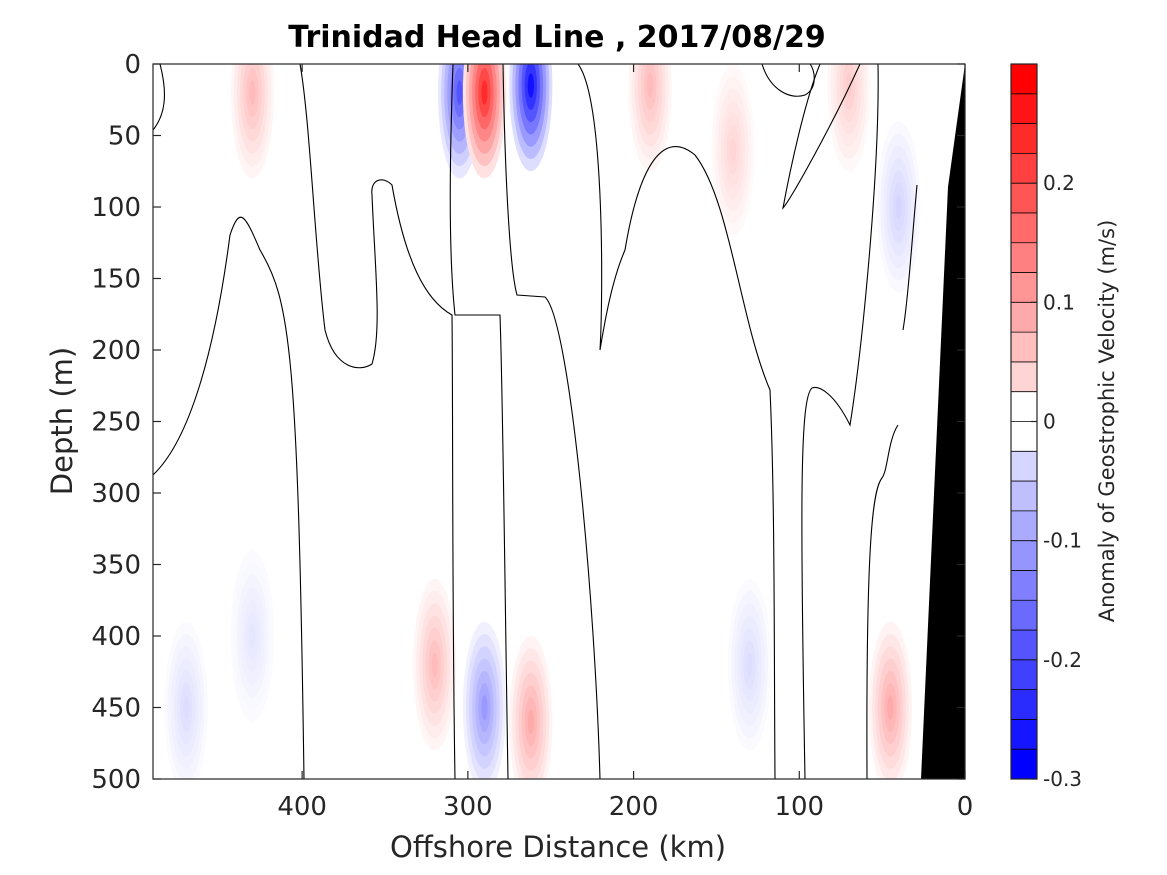 The width and height of the screenshot is (1167, 875). What do you see at coordinates (116, 351) in the screenshot?
I see `y-tick-label: 200` at bounding box center [116, 351].